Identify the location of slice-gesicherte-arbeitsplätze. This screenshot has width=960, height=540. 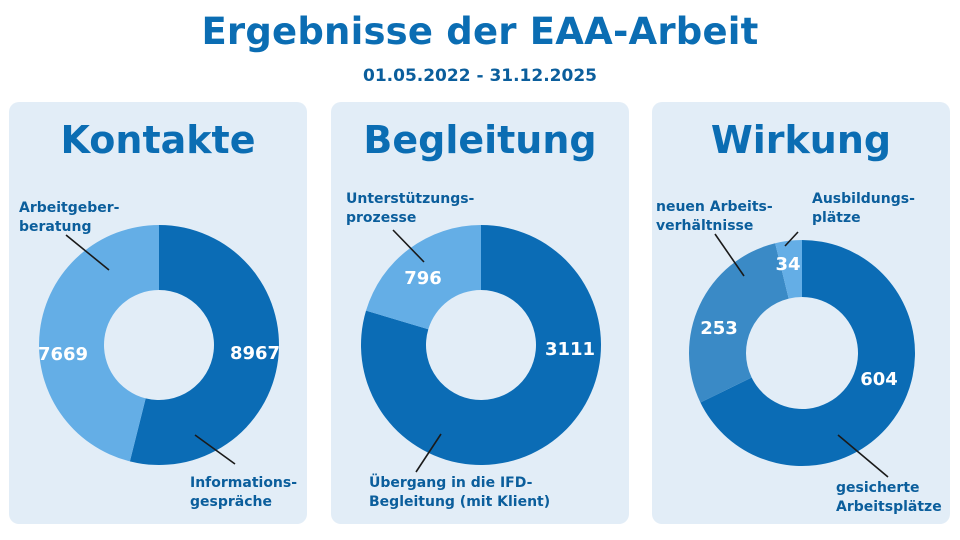
(807, 353).